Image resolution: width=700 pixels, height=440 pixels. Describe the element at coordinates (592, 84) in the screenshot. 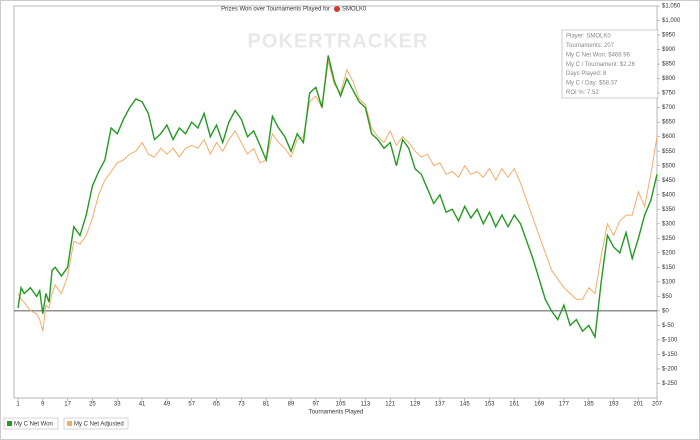

I see `info-line: My C / Day: $58.37` at that location.